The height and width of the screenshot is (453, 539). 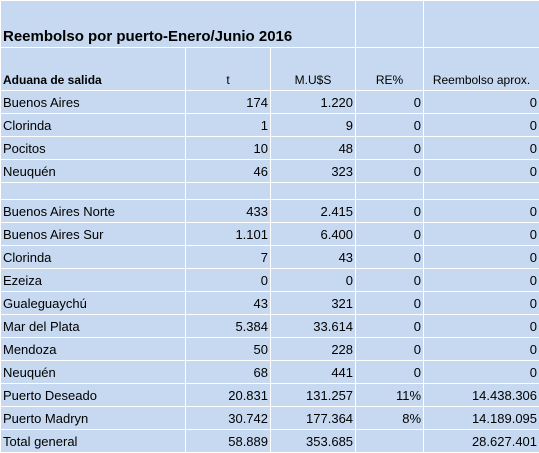 What do you see at coordinates (313, 234) in the screenshot?
I see `cell: 6.400` at bounding box center [313, 234].